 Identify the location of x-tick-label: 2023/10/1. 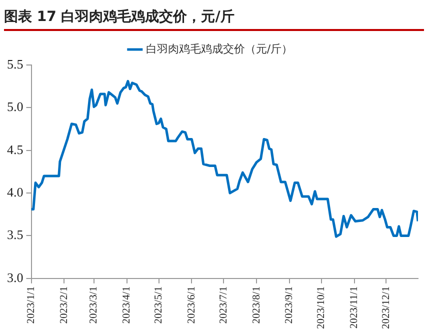
(322, 308).